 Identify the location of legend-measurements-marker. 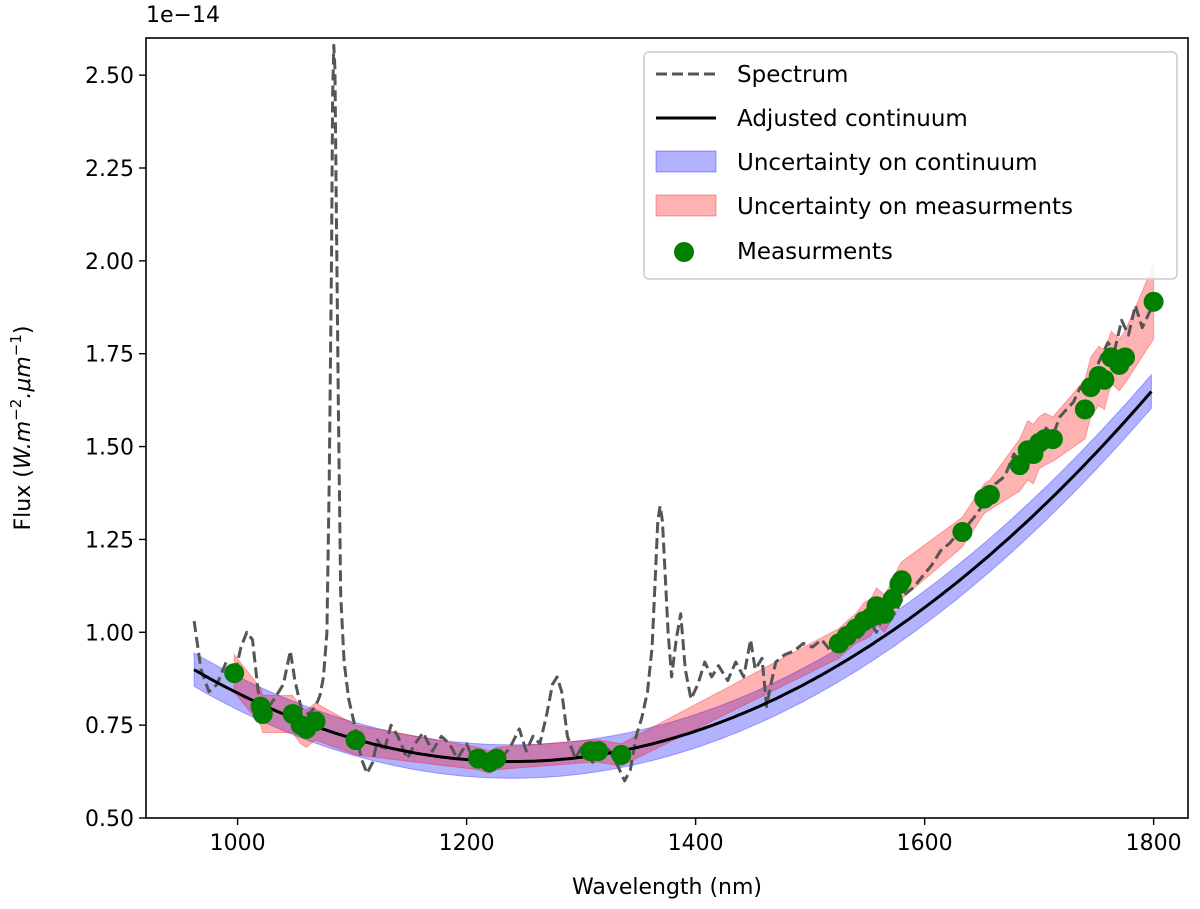
(684, 252).